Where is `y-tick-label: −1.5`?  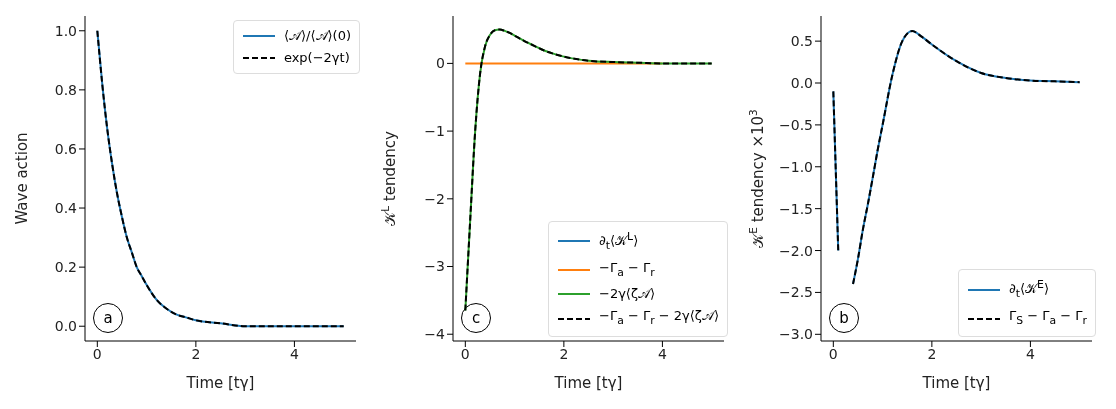
y-tick-label: −1.5 is located at coordinates (796, 208).